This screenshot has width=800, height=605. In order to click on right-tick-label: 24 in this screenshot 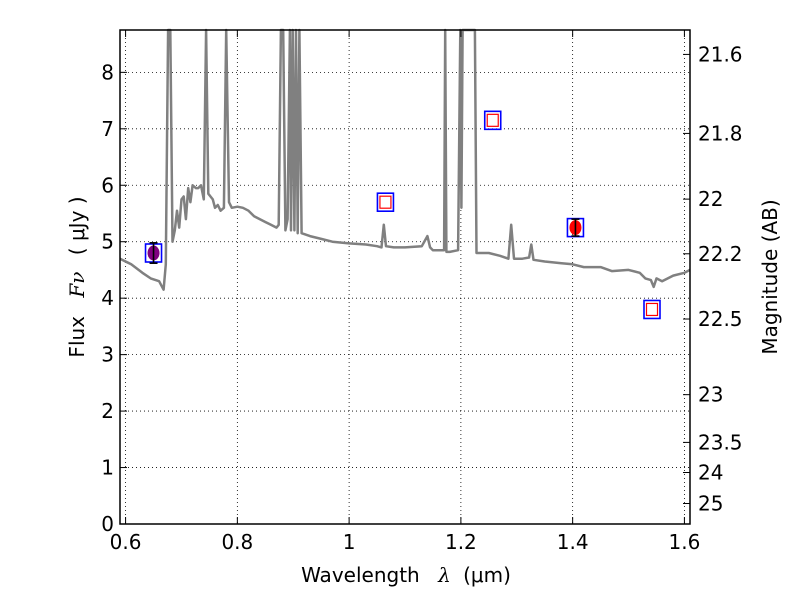, I will do `click(710, 473)`.